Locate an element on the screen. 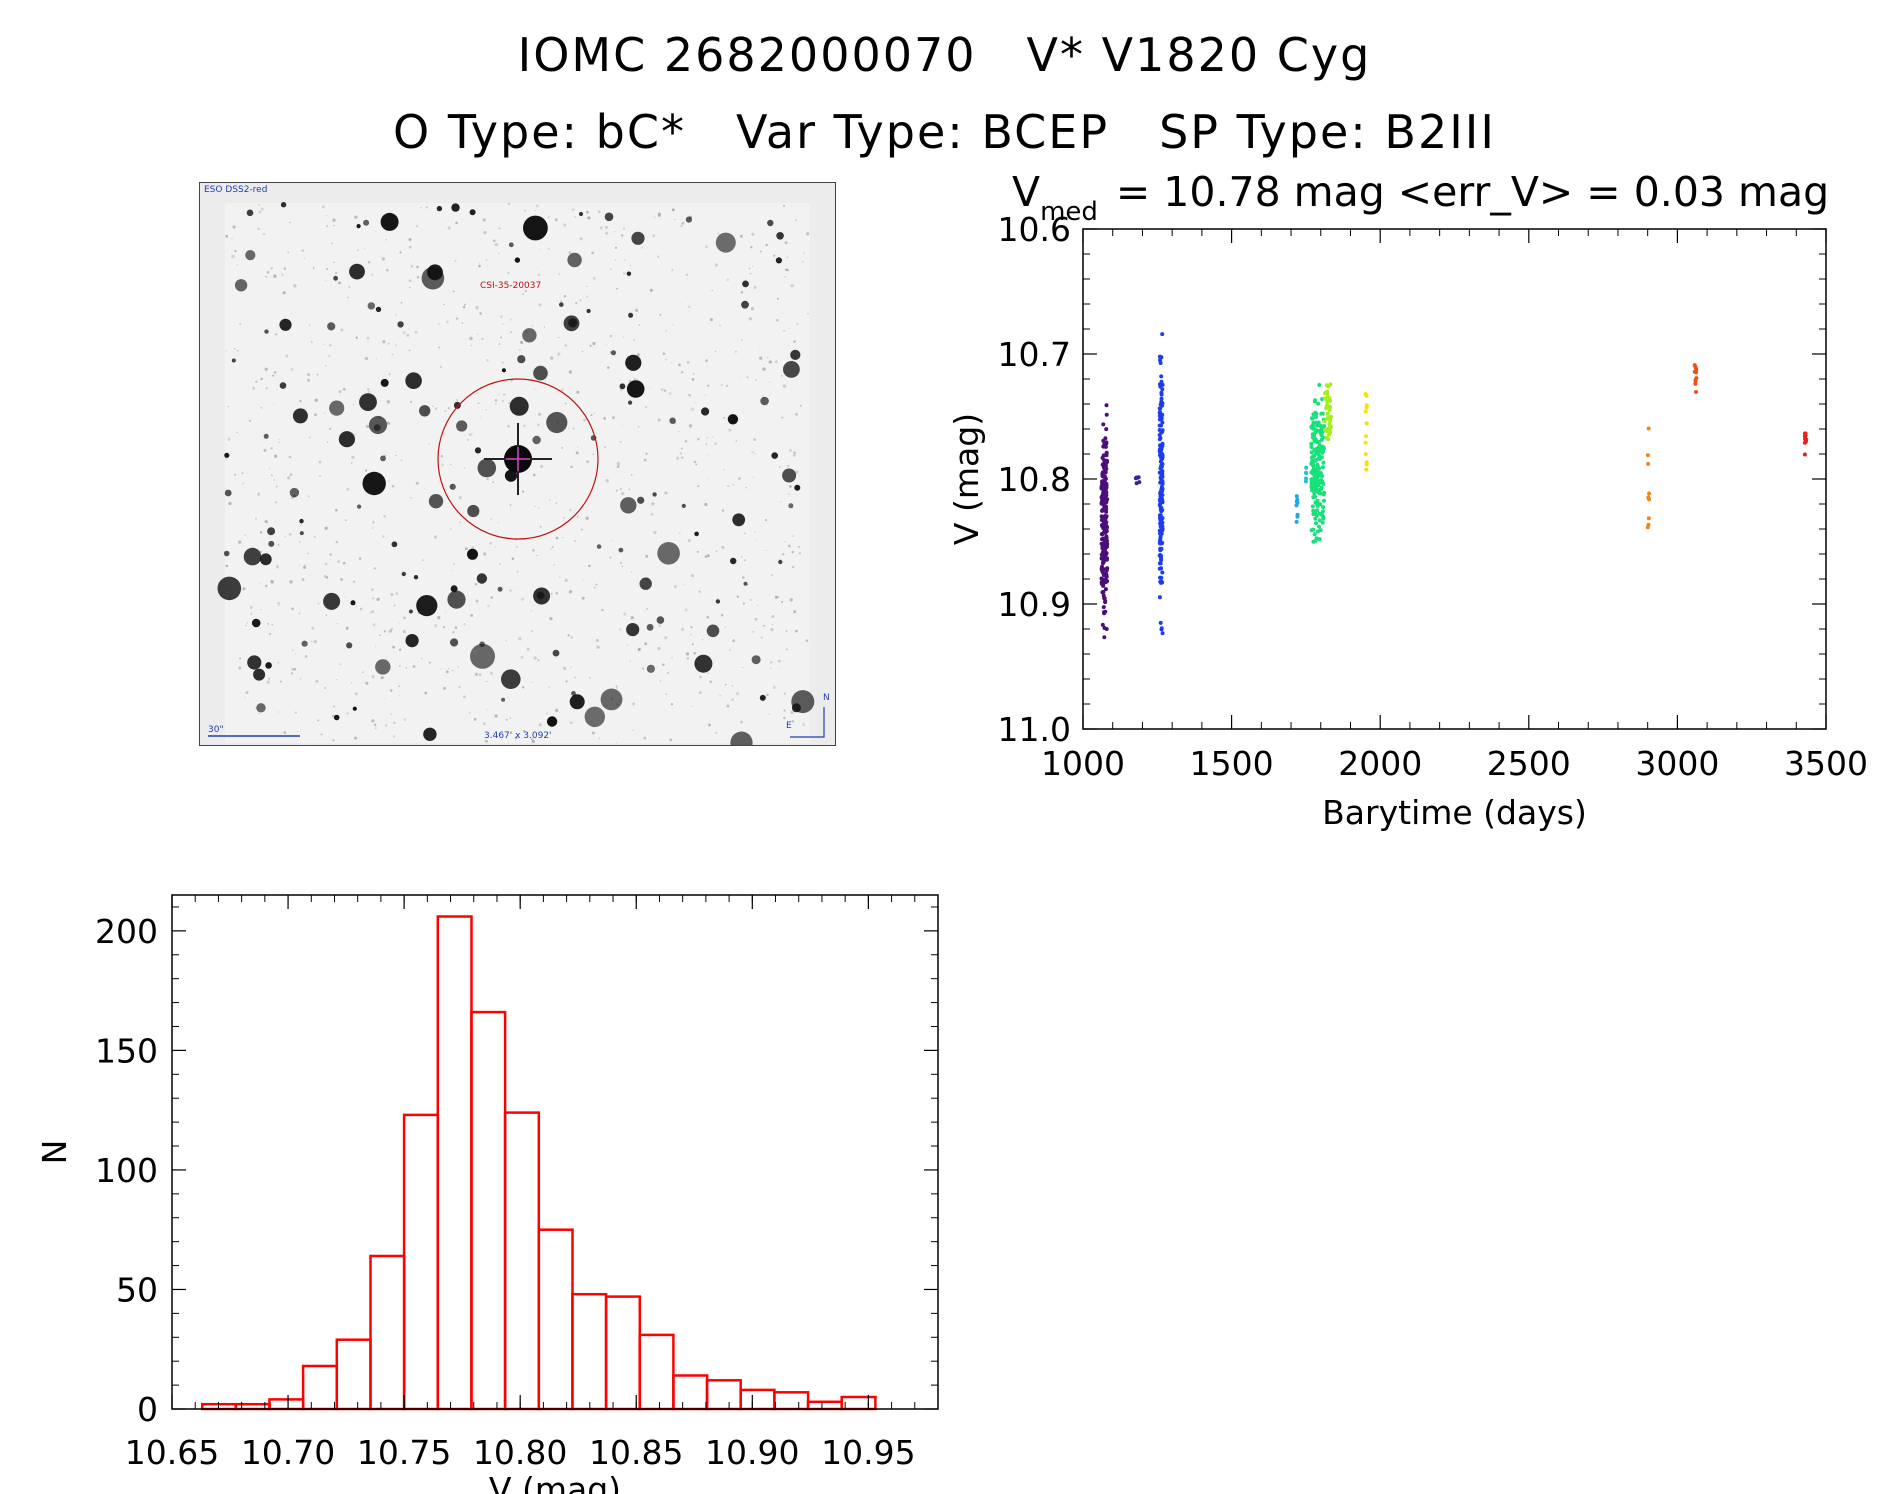 The width and height of the screenshot is (1889, 1494). y-tick-label: 0 is located at coordinates (147, 1409).